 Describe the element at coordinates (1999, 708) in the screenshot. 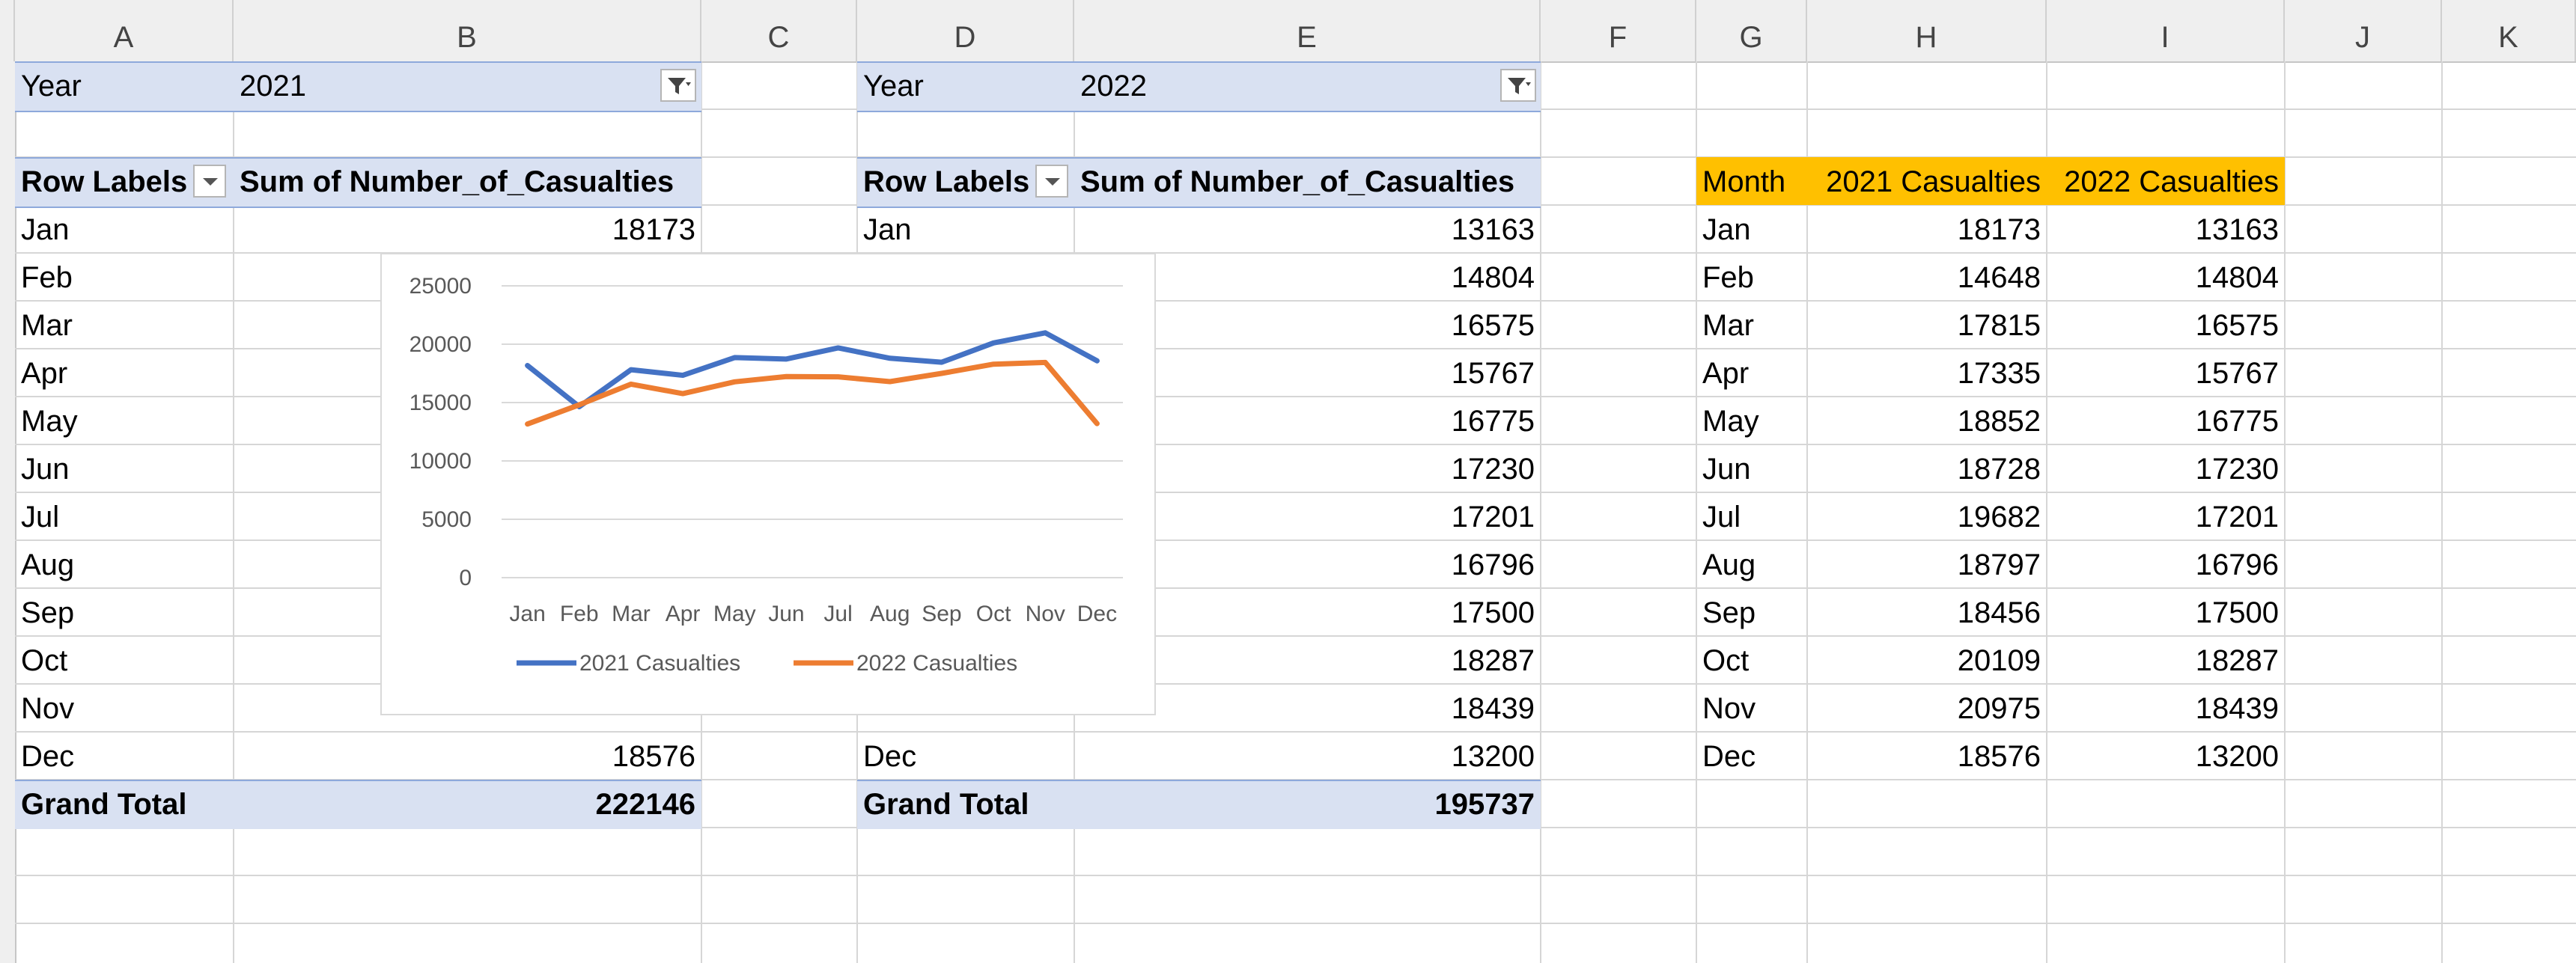

I see `table-cell-2021: 20975` at that location.